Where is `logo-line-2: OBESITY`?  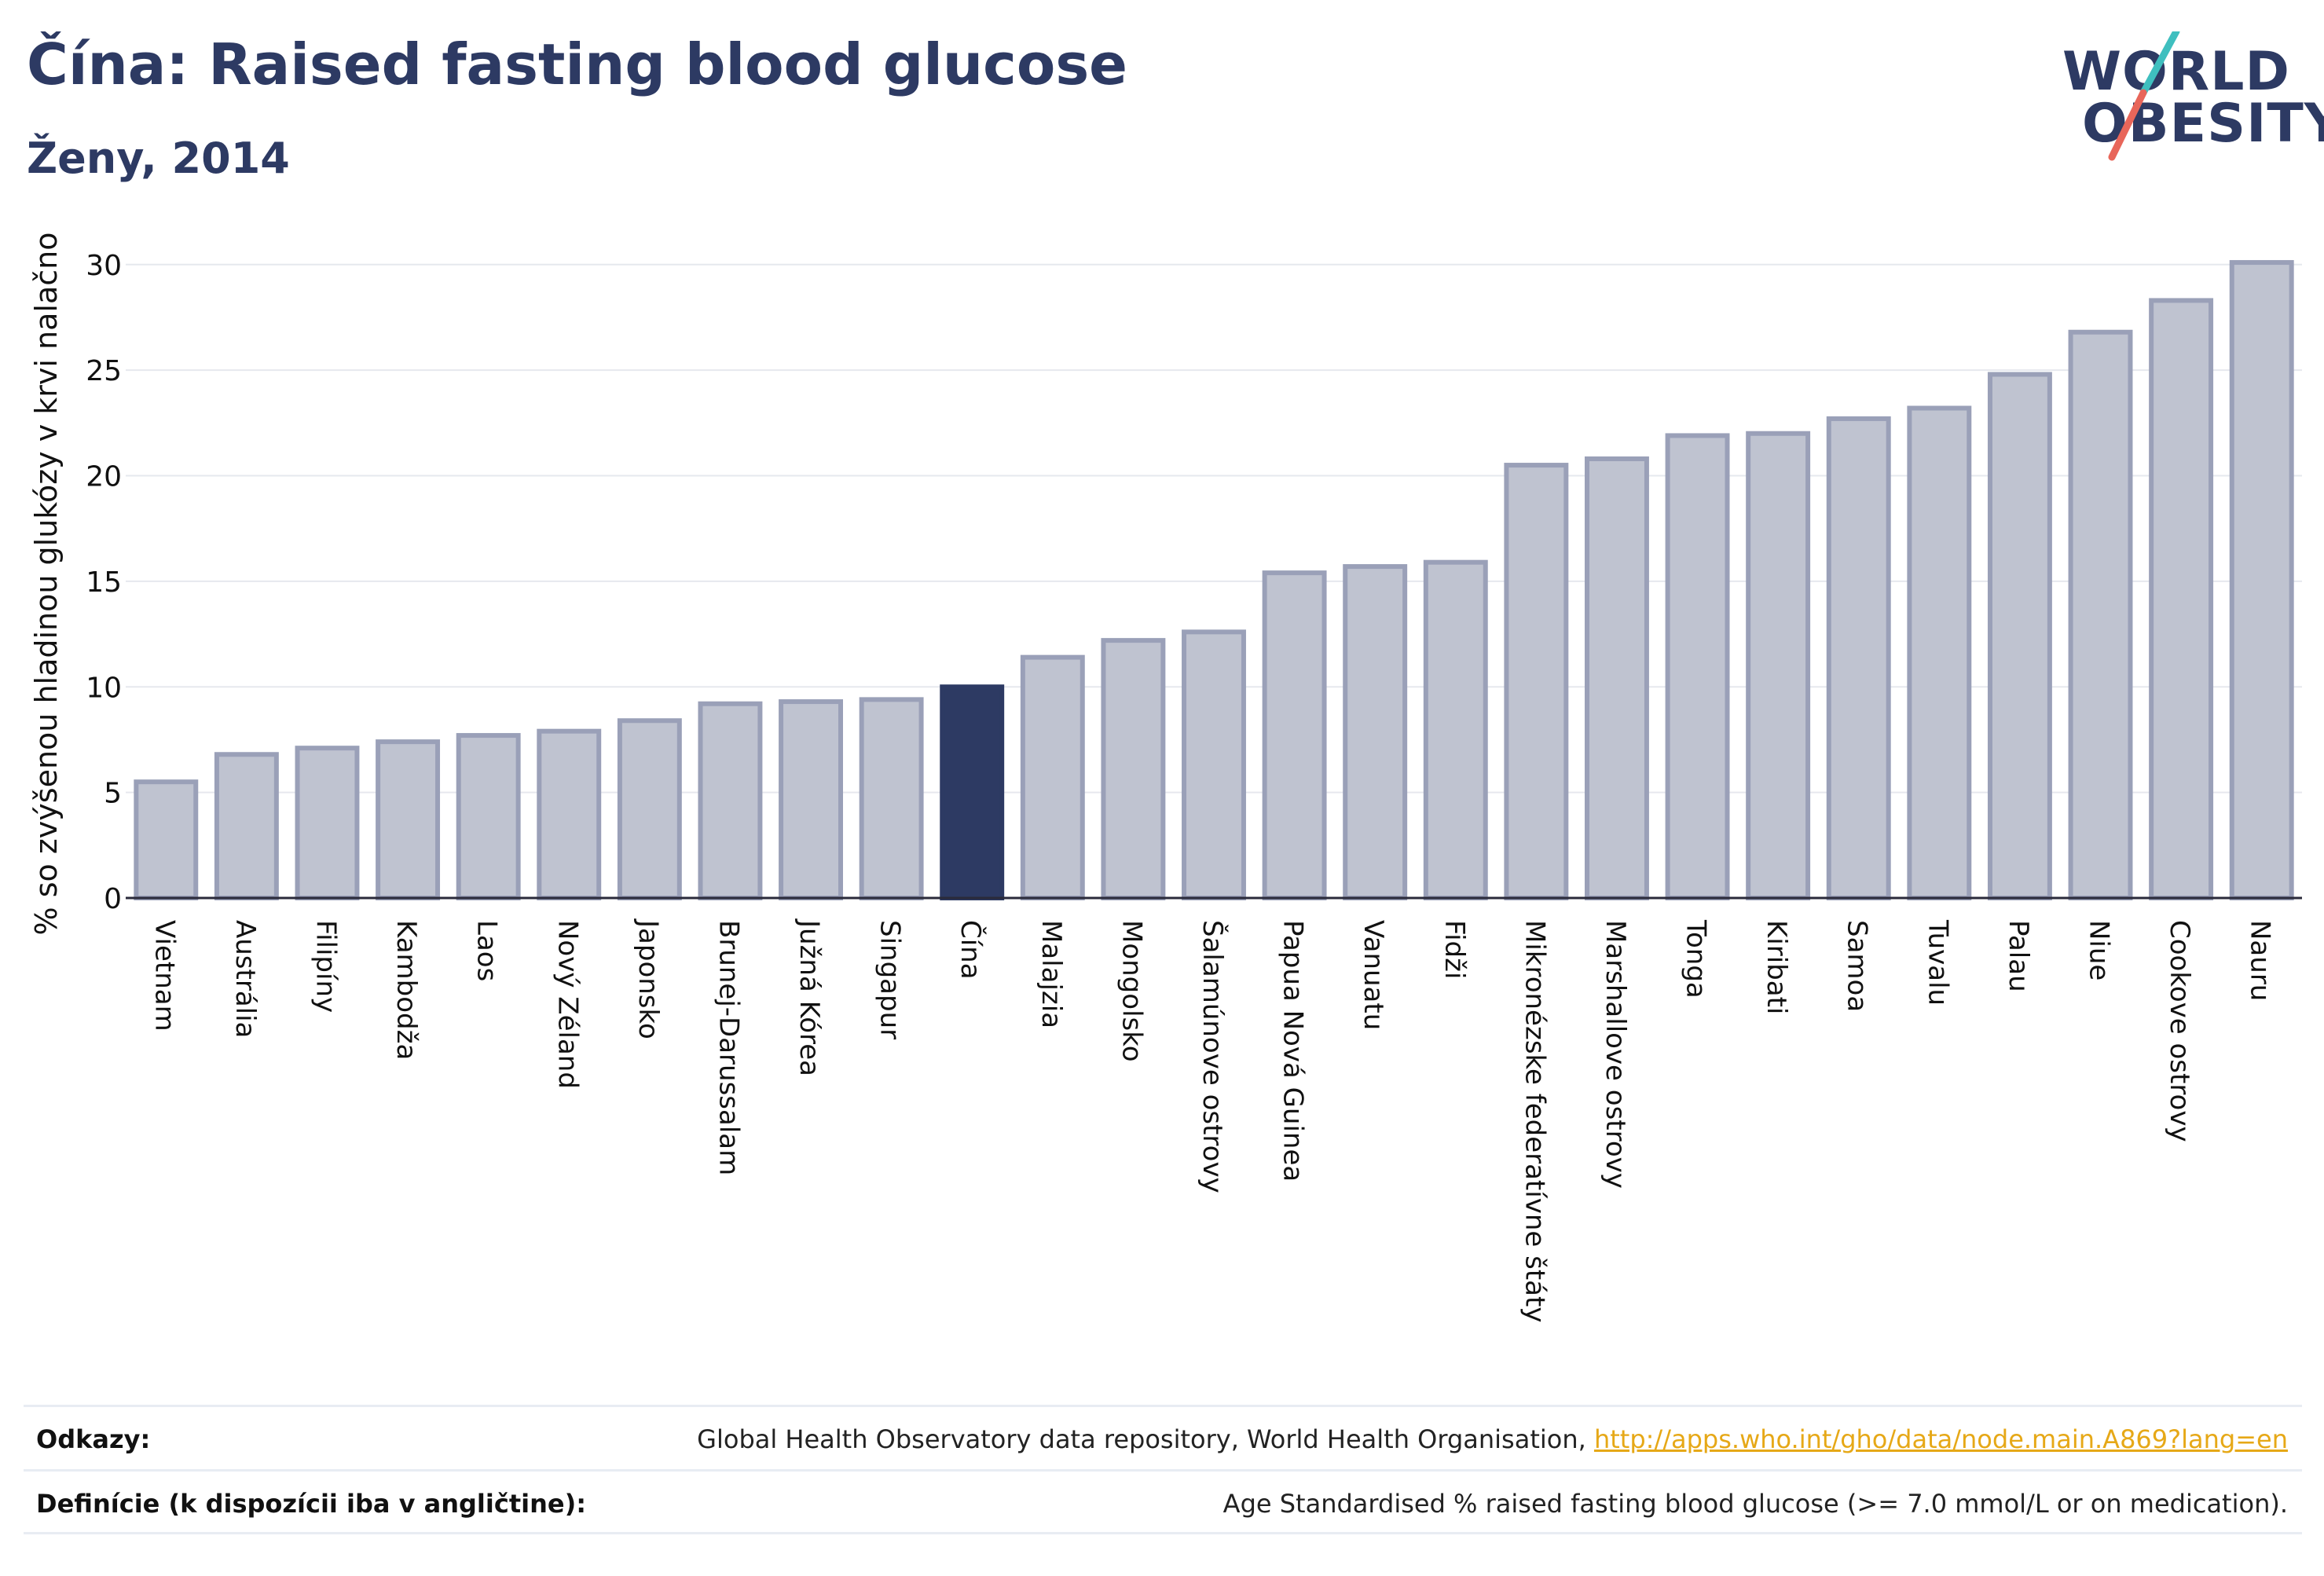
logo-line-2: OBESITY is located at coordinates (2203, 124).